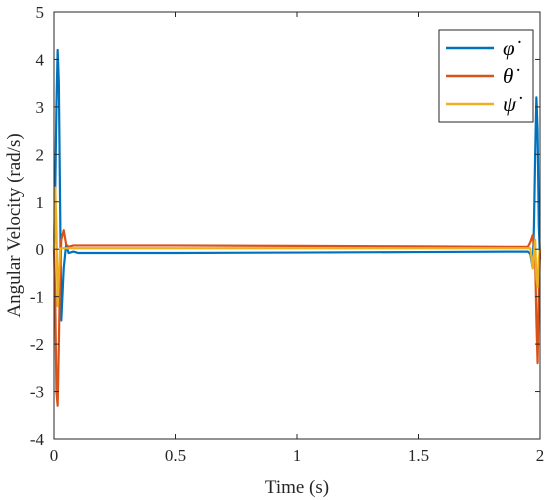 The height and width of the screenshot is (500, 550). I want to click on y-tick-label: 0, so click(40, 249).